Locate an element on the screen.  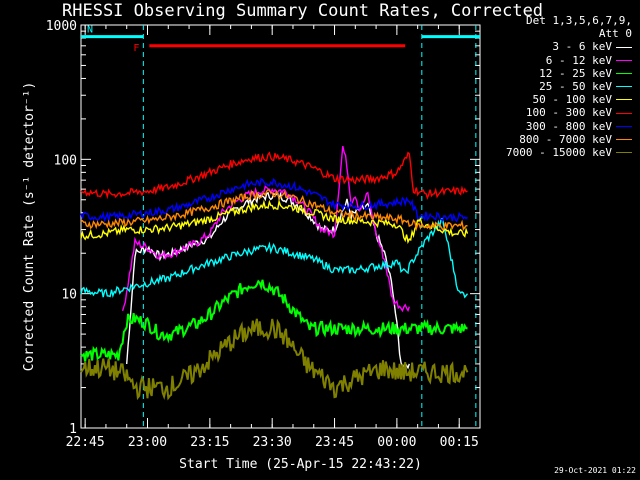
series-line-50-100-kev is located at coordinates (274, 221).